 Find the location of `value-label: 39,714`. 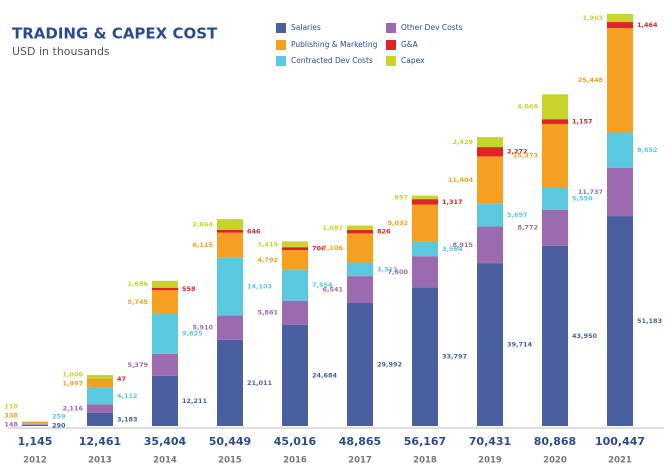

value-label: 39,714 is located at coordinates (520, 345).